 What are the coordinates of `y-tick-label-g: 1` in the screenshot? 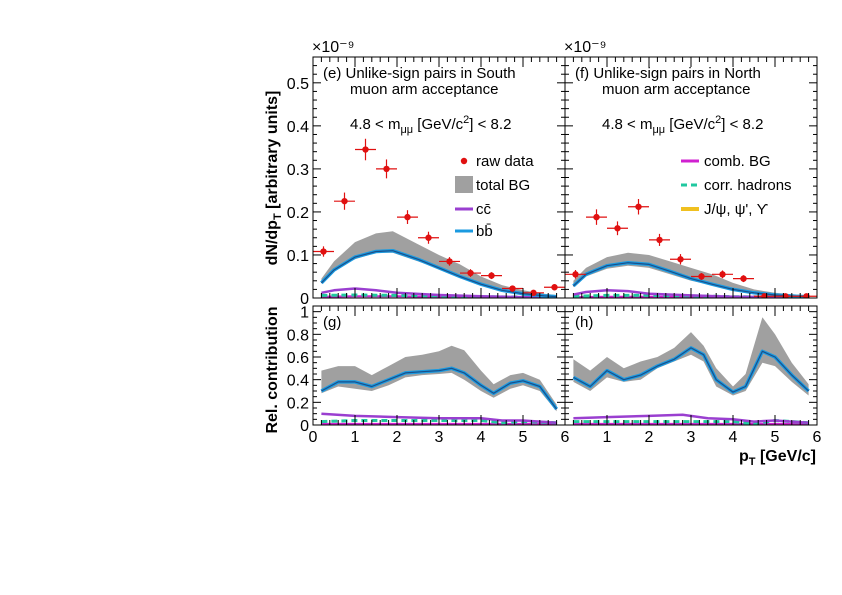 It's located at (304, 313).